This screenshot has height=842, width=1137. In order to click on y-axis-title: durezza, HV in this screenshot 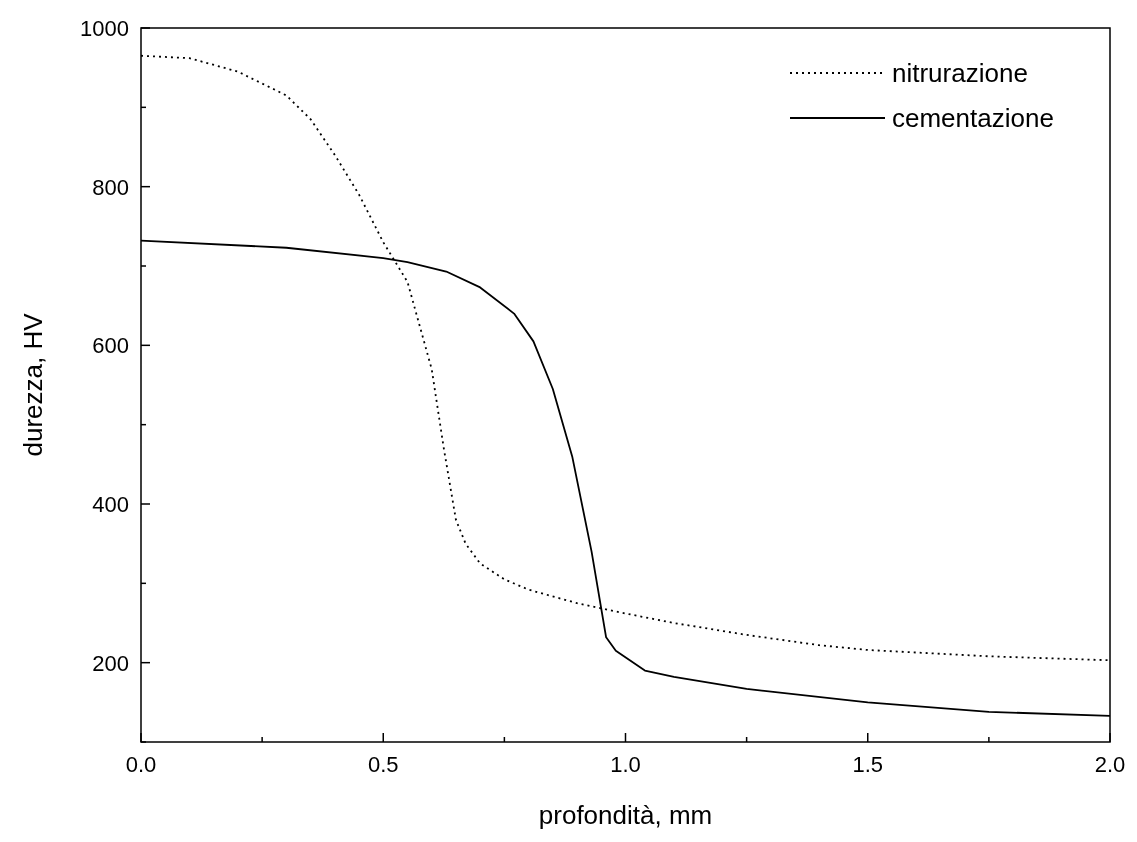, I will do `click(33, 384)`.